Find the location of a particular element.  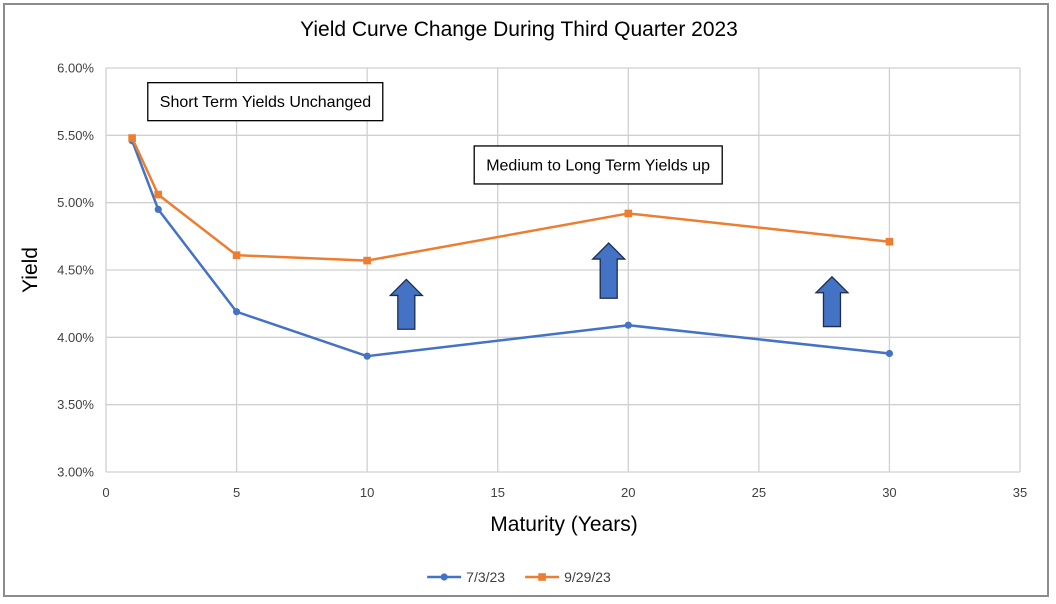

y-tick-label: 5.50% is located at coordinates (75, 135).